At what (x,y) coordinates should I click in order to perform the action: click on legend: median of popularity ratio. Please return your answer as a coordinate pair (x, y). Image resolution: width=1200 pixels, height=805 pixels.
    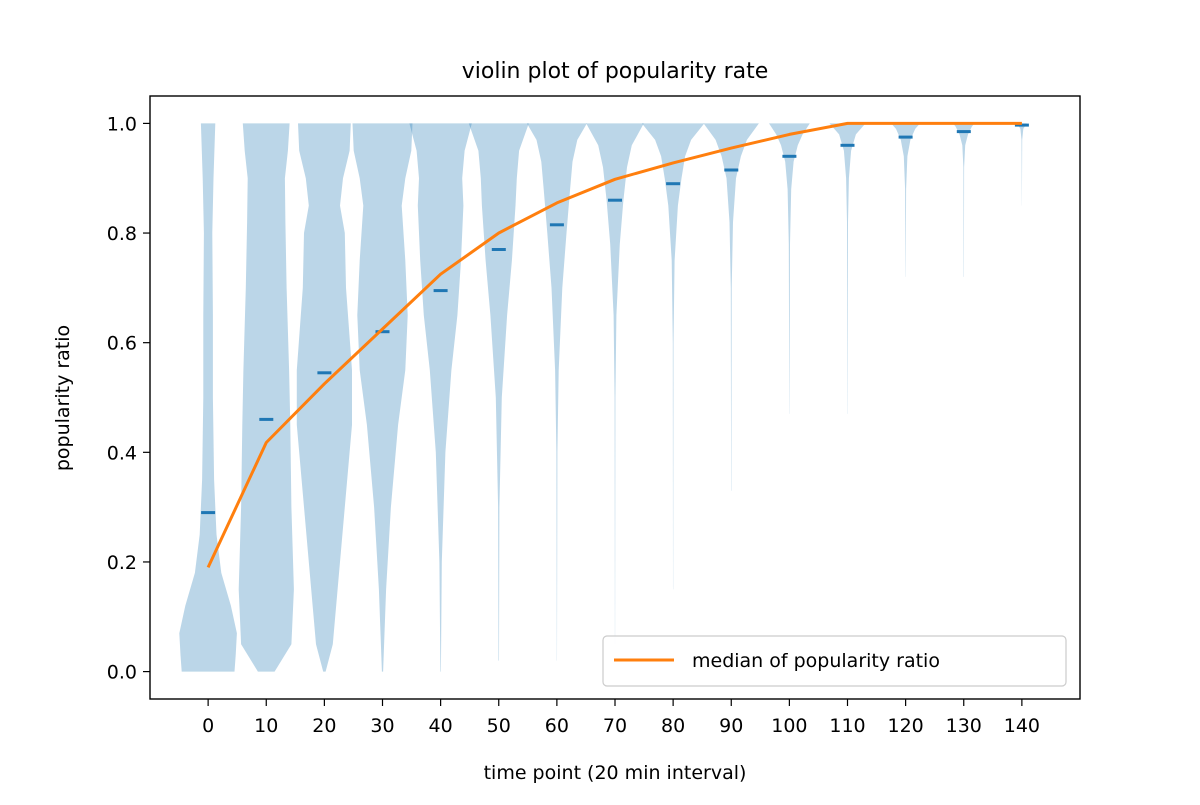
    Looking at the image, I should click on (834, 661).